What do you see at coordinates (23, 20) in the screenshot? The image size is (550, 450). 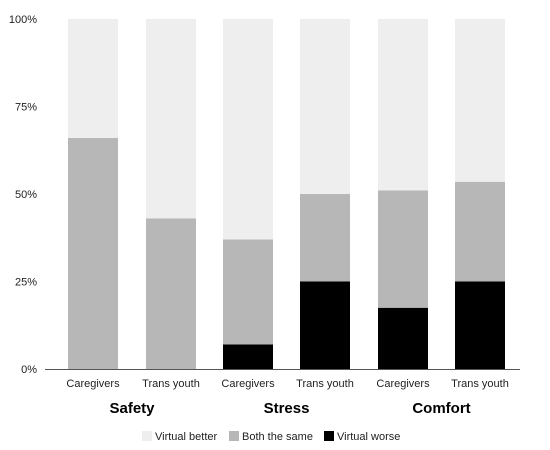 I see `y-tick-label: 100%` at bounding box center [23, 20].